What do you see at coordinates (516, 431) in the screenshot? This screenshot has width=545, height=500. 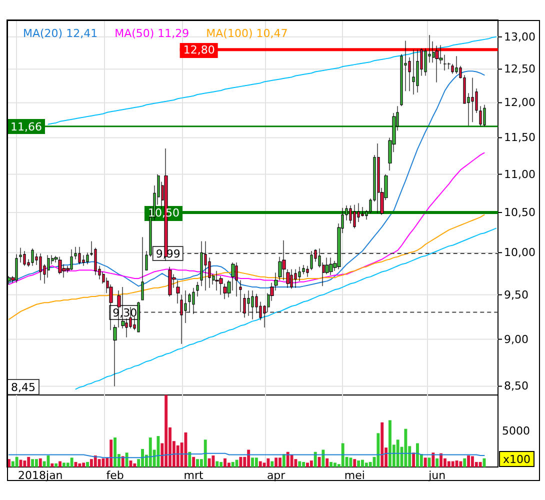 I see `text: 5000` at bounding box center [516, 431].